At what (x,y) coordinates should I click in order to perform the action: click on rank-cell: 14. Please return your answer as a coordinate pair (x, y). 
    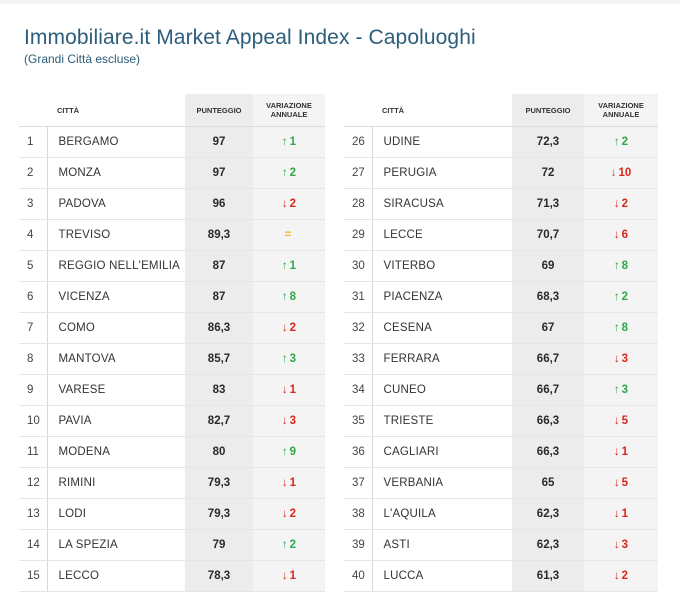
    Looking at the image, I should click on (33, 545).